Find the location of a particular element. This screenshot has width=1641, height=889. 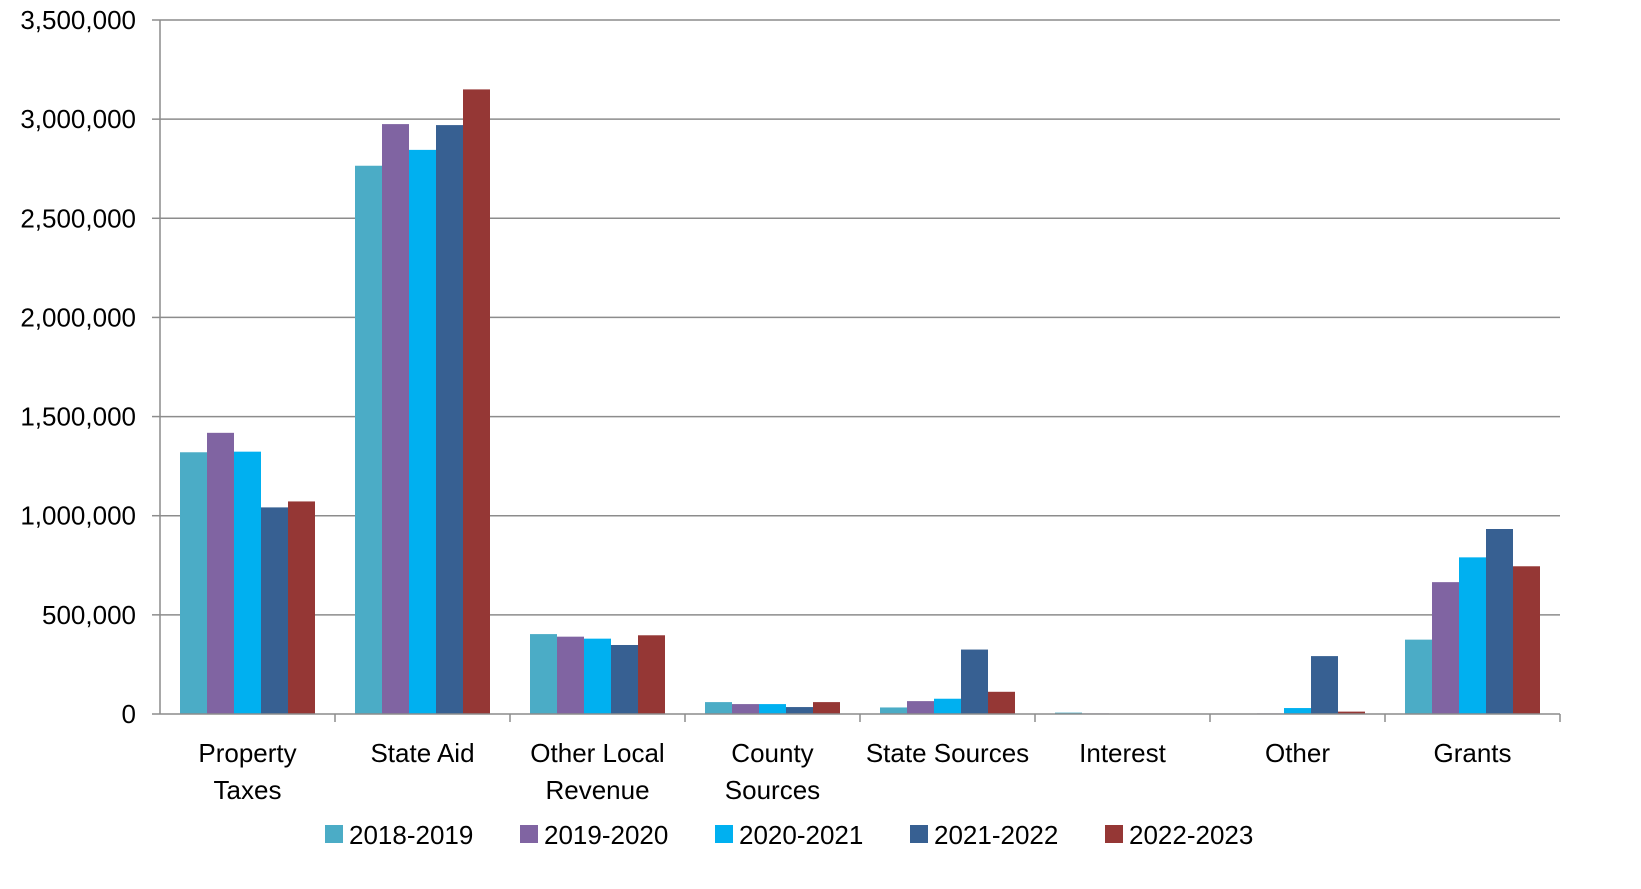

x-axis-category-label: Property Taxes is located at coordinates (247, 771).